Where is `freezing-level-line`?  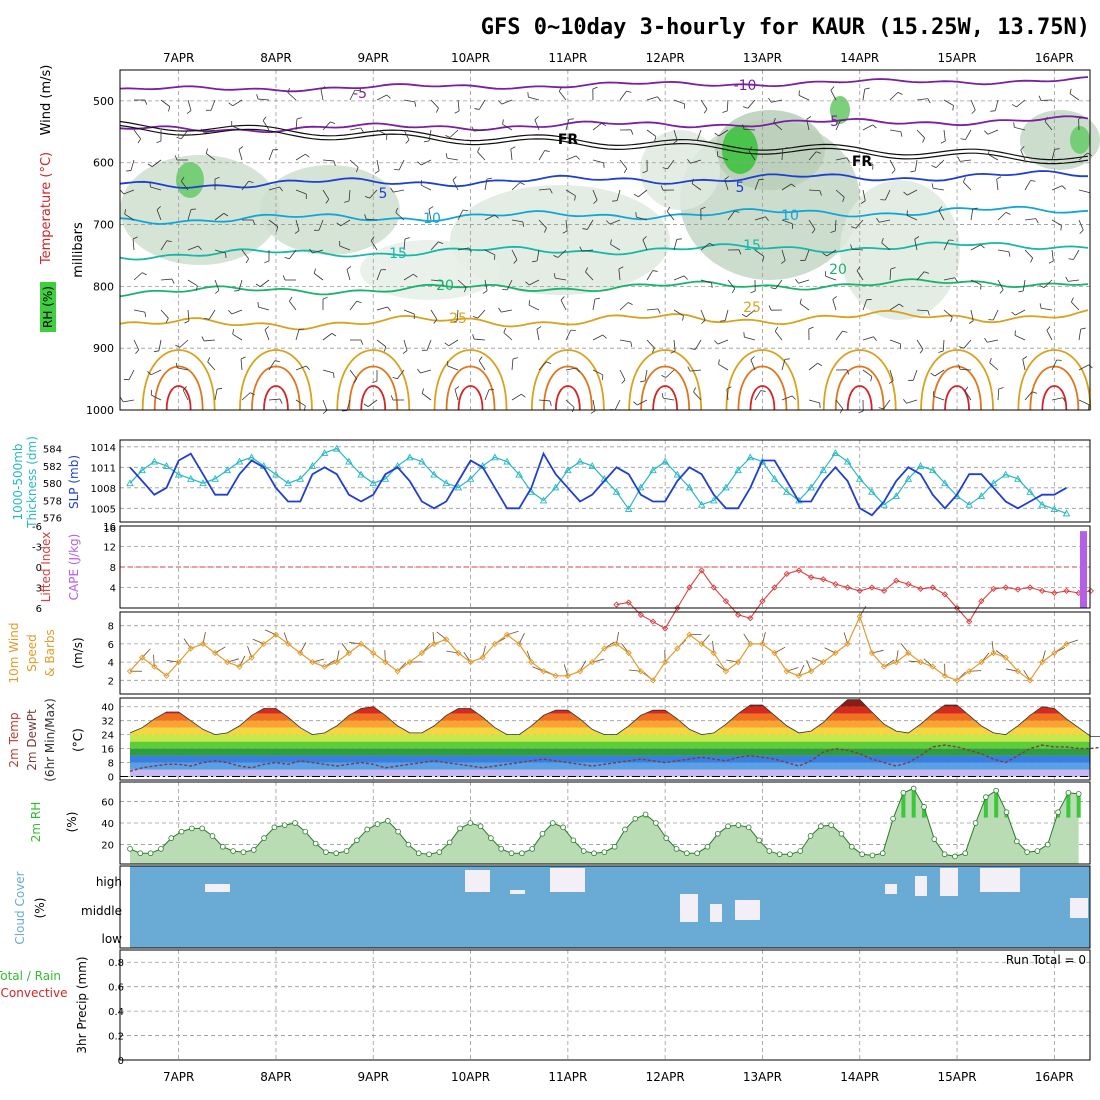
freezing-level-line is located at coordinates (604, 144).